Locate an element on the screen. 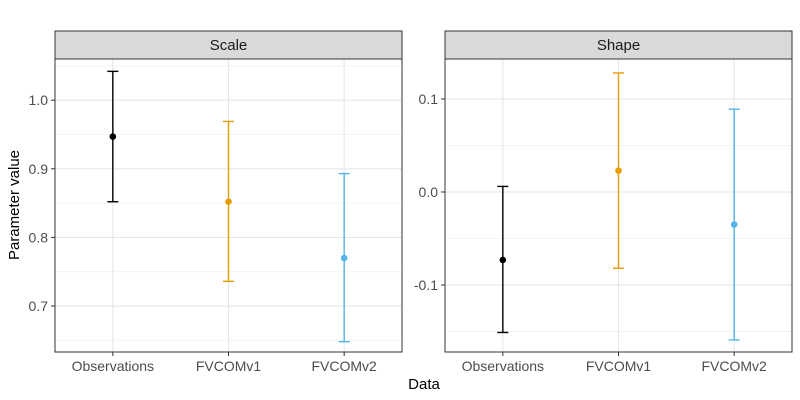 The height and width of the screenshot is (400, 800). y-tick-label: 0.9 is located at coordinates (39, 169).